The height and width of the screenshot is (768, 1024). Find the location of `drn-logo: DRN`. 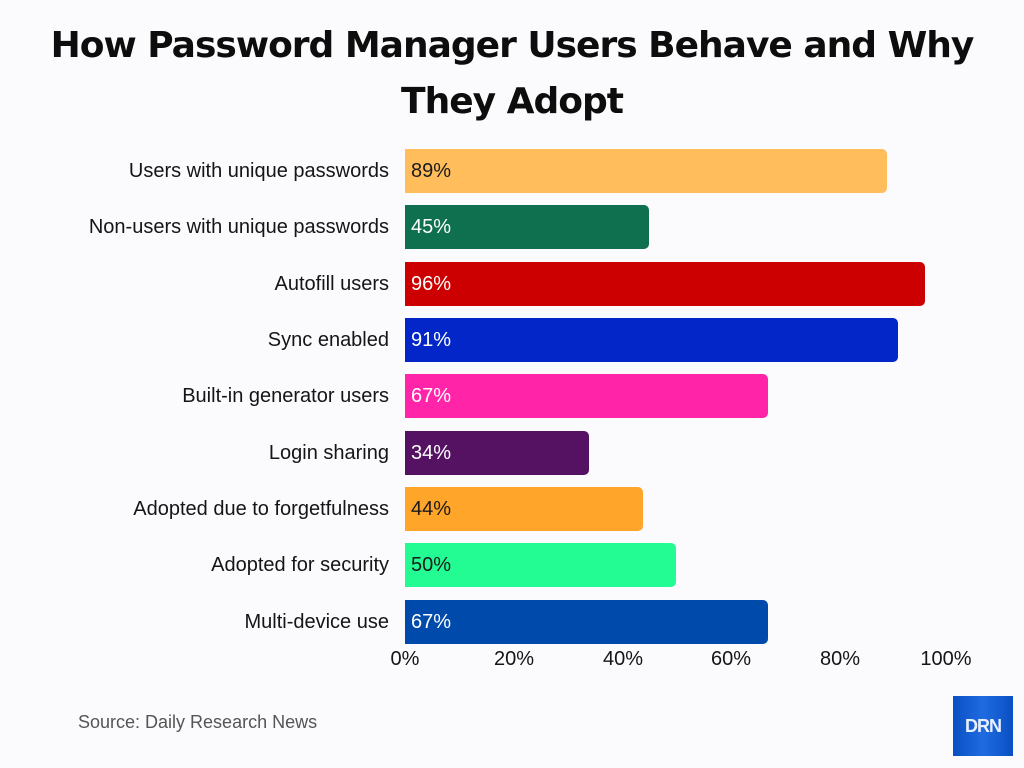

drn-logo: DRN is located at coordinates (983, 726).